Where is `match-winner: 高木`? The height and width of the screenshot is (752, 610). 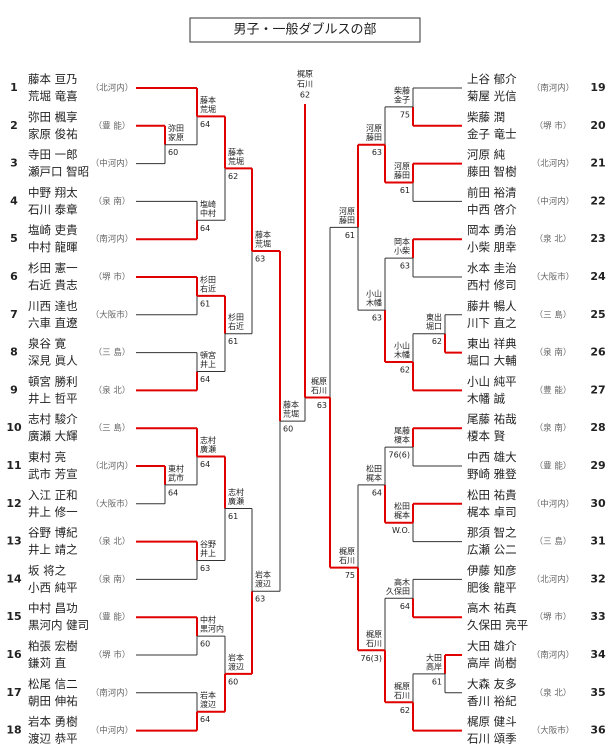
match-winner: 高木 is located at coordinates (402, 582).